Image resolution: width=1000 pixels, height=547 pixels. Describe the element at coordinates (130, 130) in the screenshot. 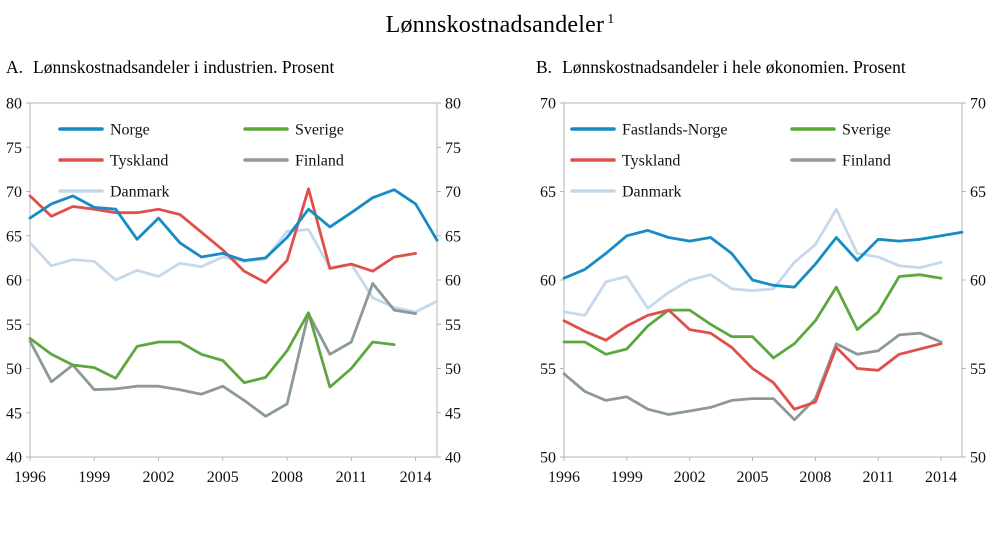

I see `legend-label: Norge` at that location.